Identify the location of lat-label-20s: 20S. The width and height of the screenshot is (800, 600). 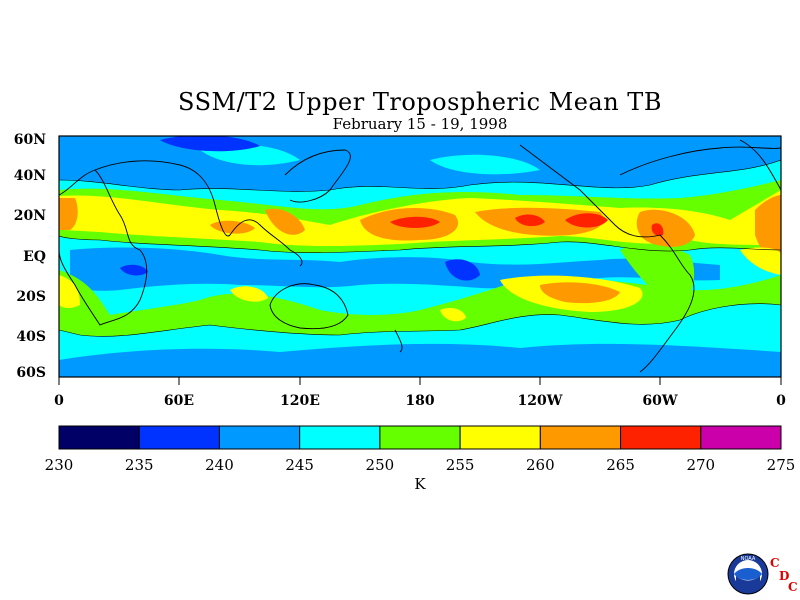
(31, 297).